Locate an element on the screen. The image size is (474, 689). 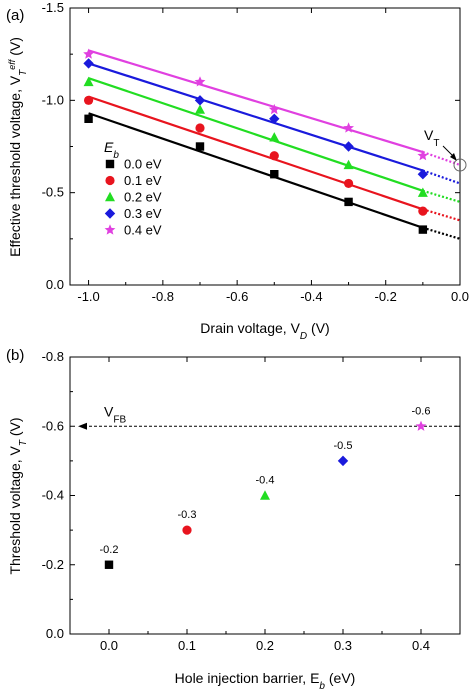
data-point-s1-p4 is located at coordinates (423, 211).